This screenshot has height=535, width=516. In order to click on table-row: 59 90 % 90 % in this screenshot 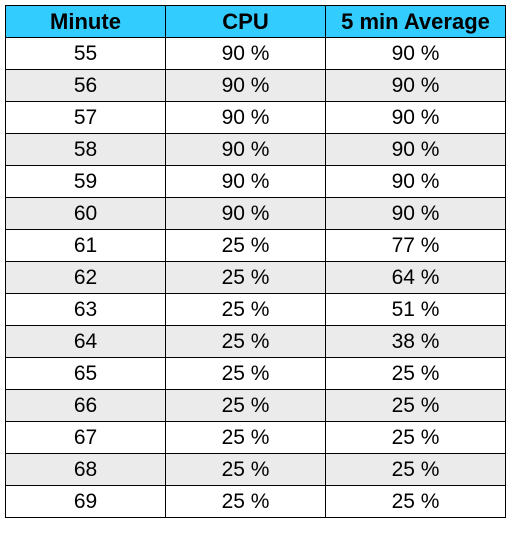, I will do `click(255, 181)`.